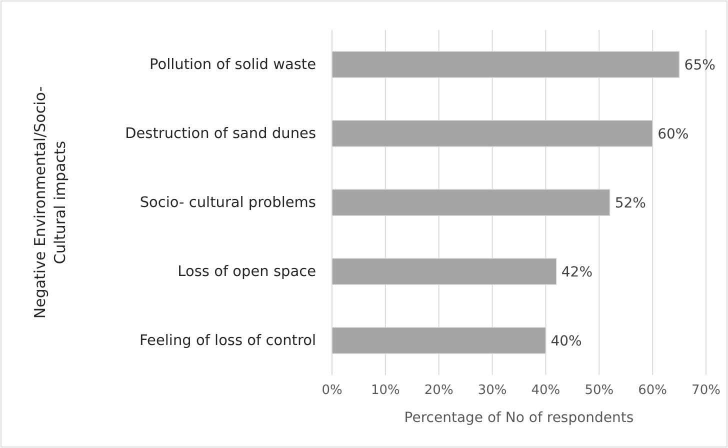 This screenshot has width=728, height=448. I want to click on y-axis-title: Negative Environmental/Socio- Cultural impacts, so click(50, 202).